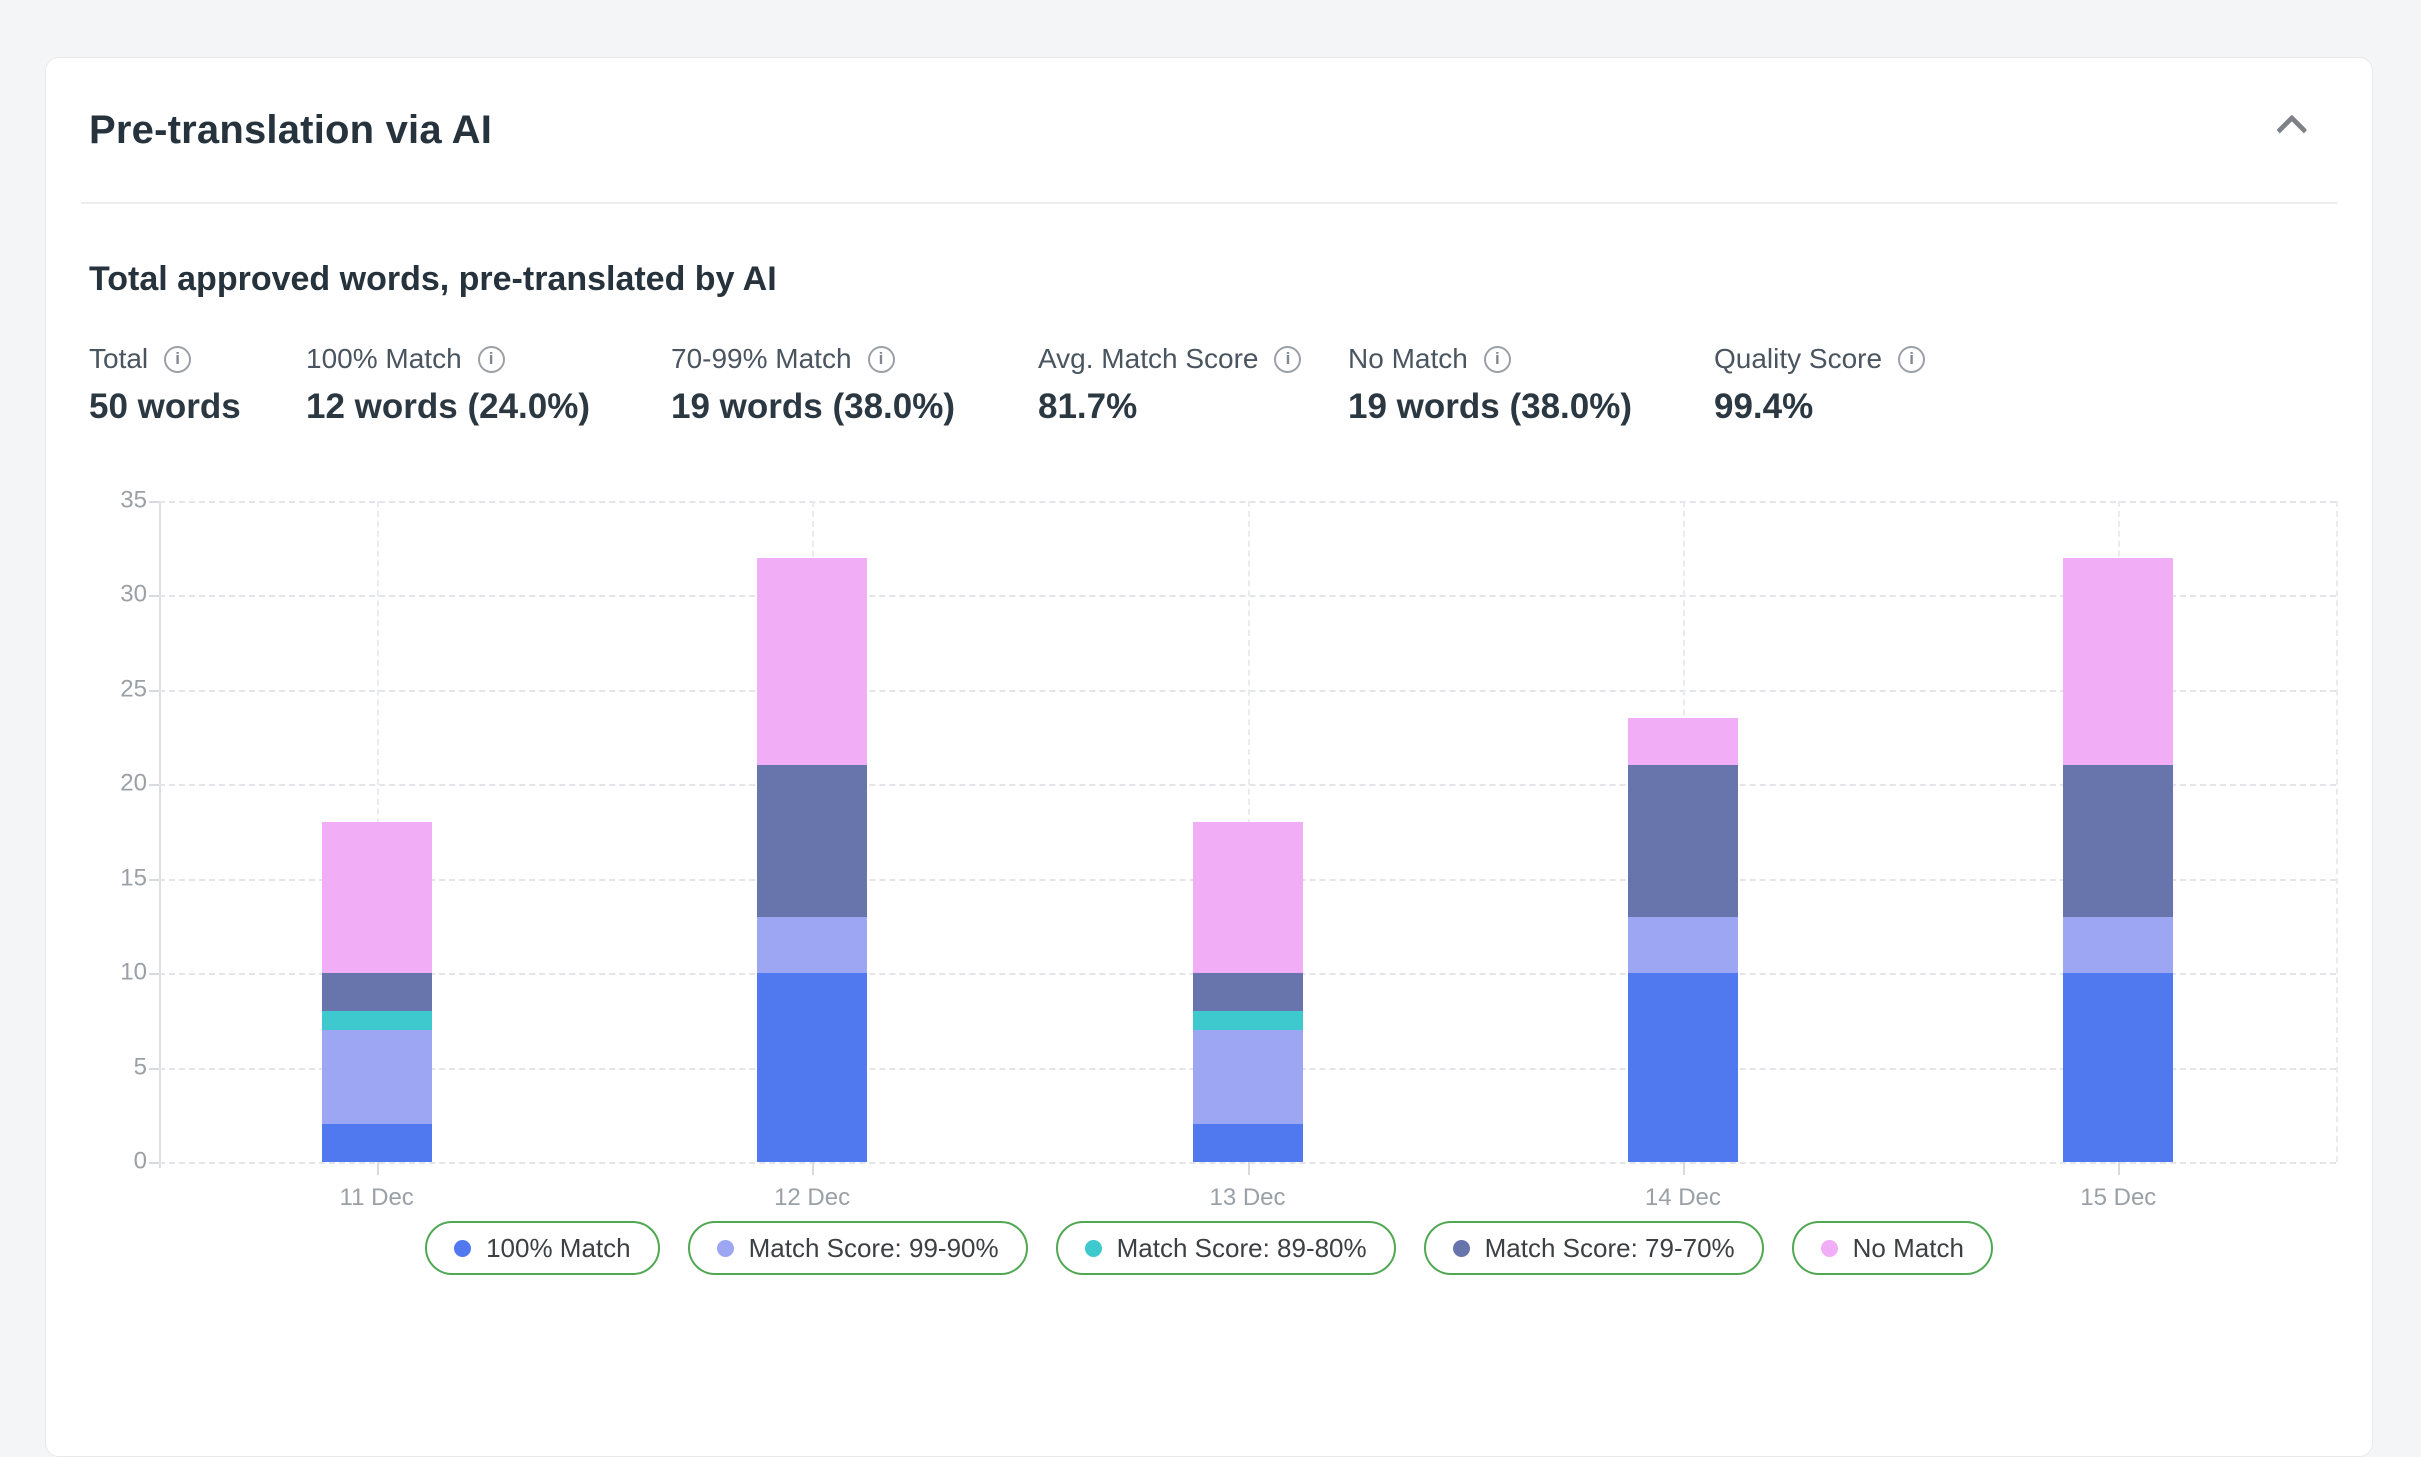 This screenshot has height=1457, width=2421. I want to click on legend-item-0: 100% Match, so click(542, 1248).